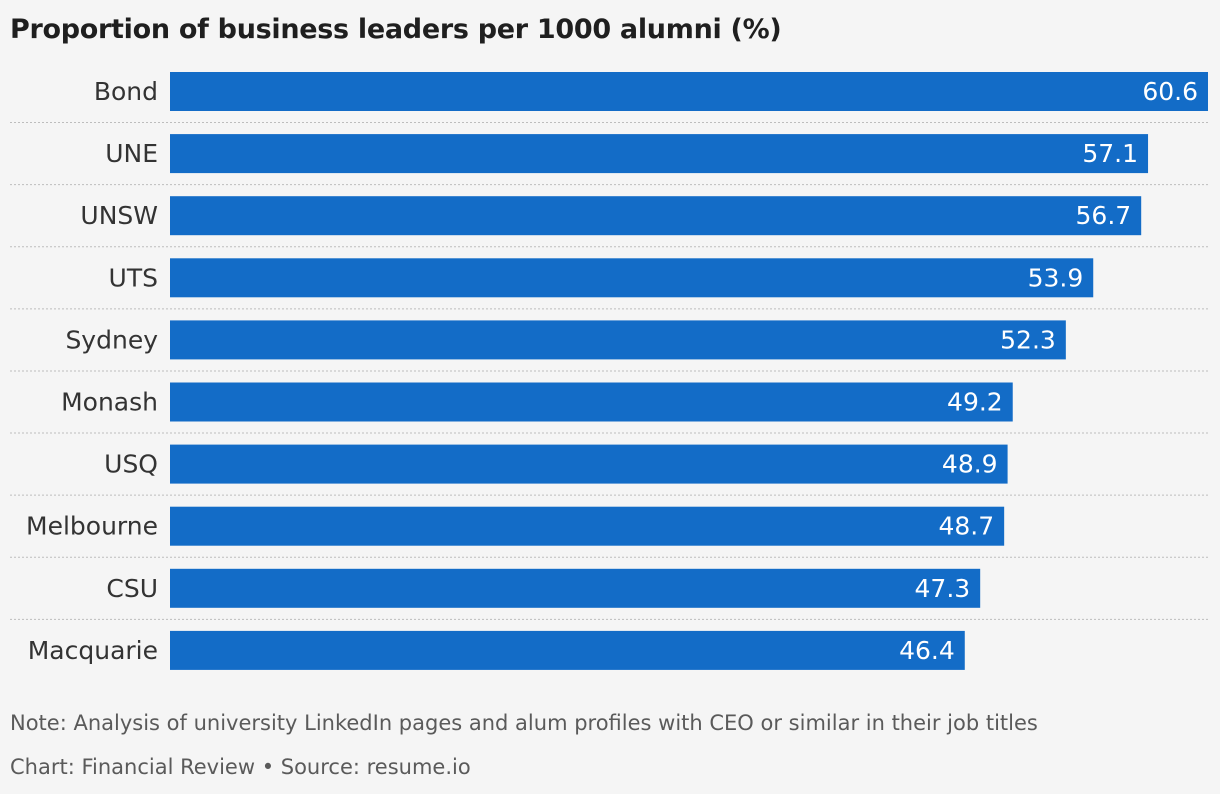 This screenshot has width=1220, height=794. I want to click on category-label: Bond, so click(126, 91).